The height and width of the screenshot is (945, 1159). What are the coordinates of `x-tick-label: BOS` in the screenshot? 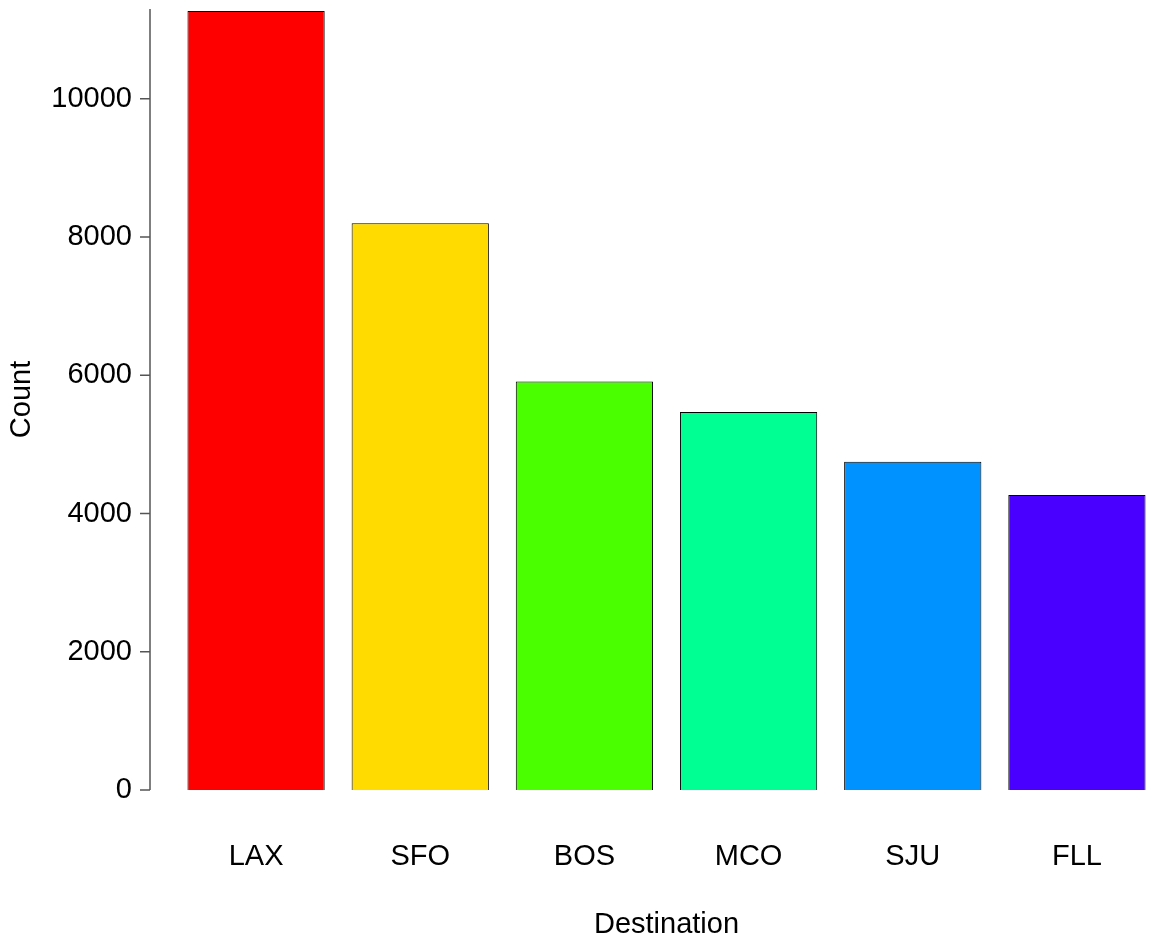 It's located at (584, 855).